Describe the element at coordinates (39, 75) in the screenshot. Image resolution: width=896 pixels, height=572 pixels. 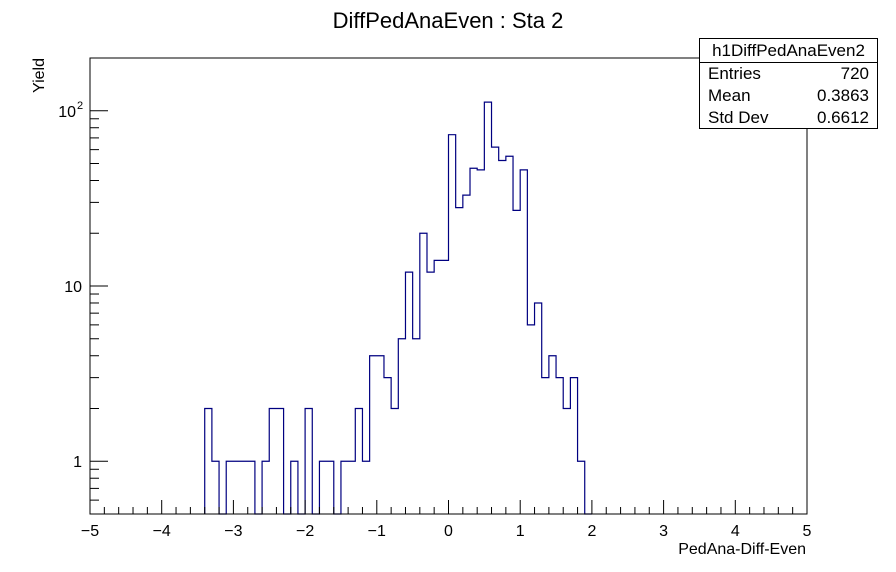
I see `y-axis-label: Yield` at that location.